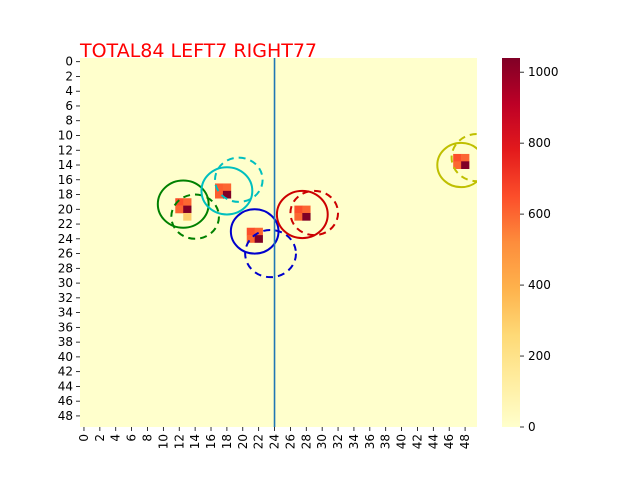 The width and height of the screenshot is (640, 480). What do you see at coordinates (354, 441) in the screenshot?
I see `x-tick-label: 34` at bounding box center [354, 441].